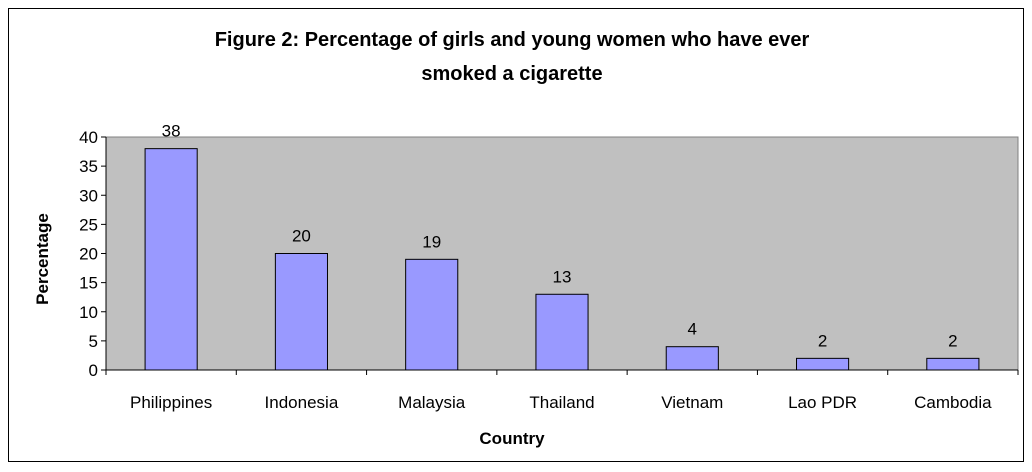 The height and width of the screenshot is (472, 1032). What do you see at coordinates (88, 312) in the screenshot?
I see `y-tick-label: 10` at bounding box center [88, 312].